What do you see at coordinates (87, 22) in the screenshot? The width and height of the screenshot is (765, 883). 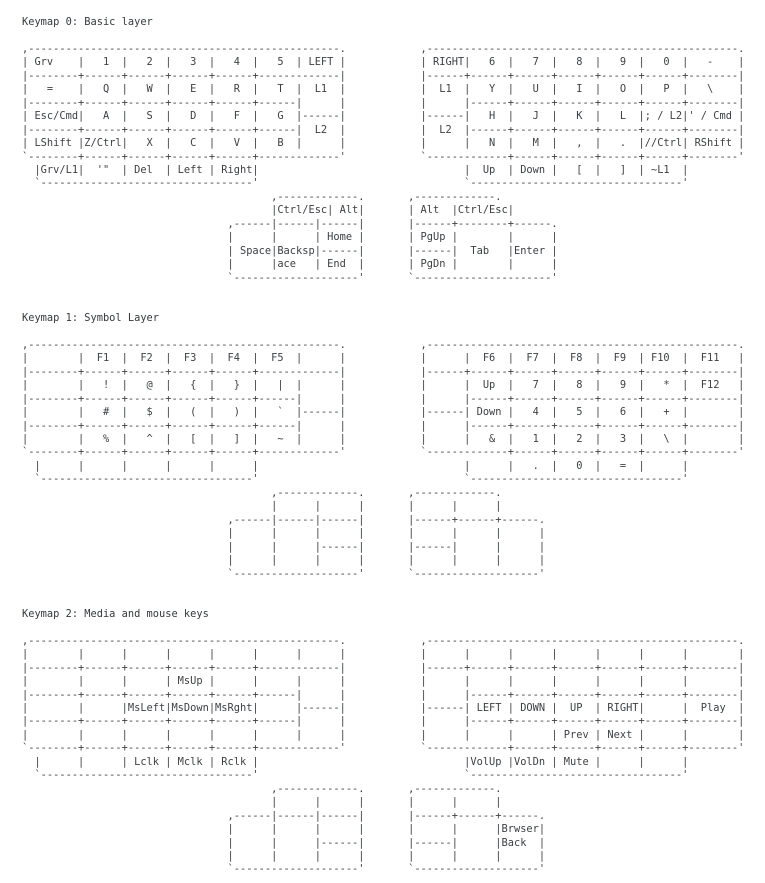 I see `keymap-0-title: Keymap 0: Basic layer` at bounding box center [87, 22].